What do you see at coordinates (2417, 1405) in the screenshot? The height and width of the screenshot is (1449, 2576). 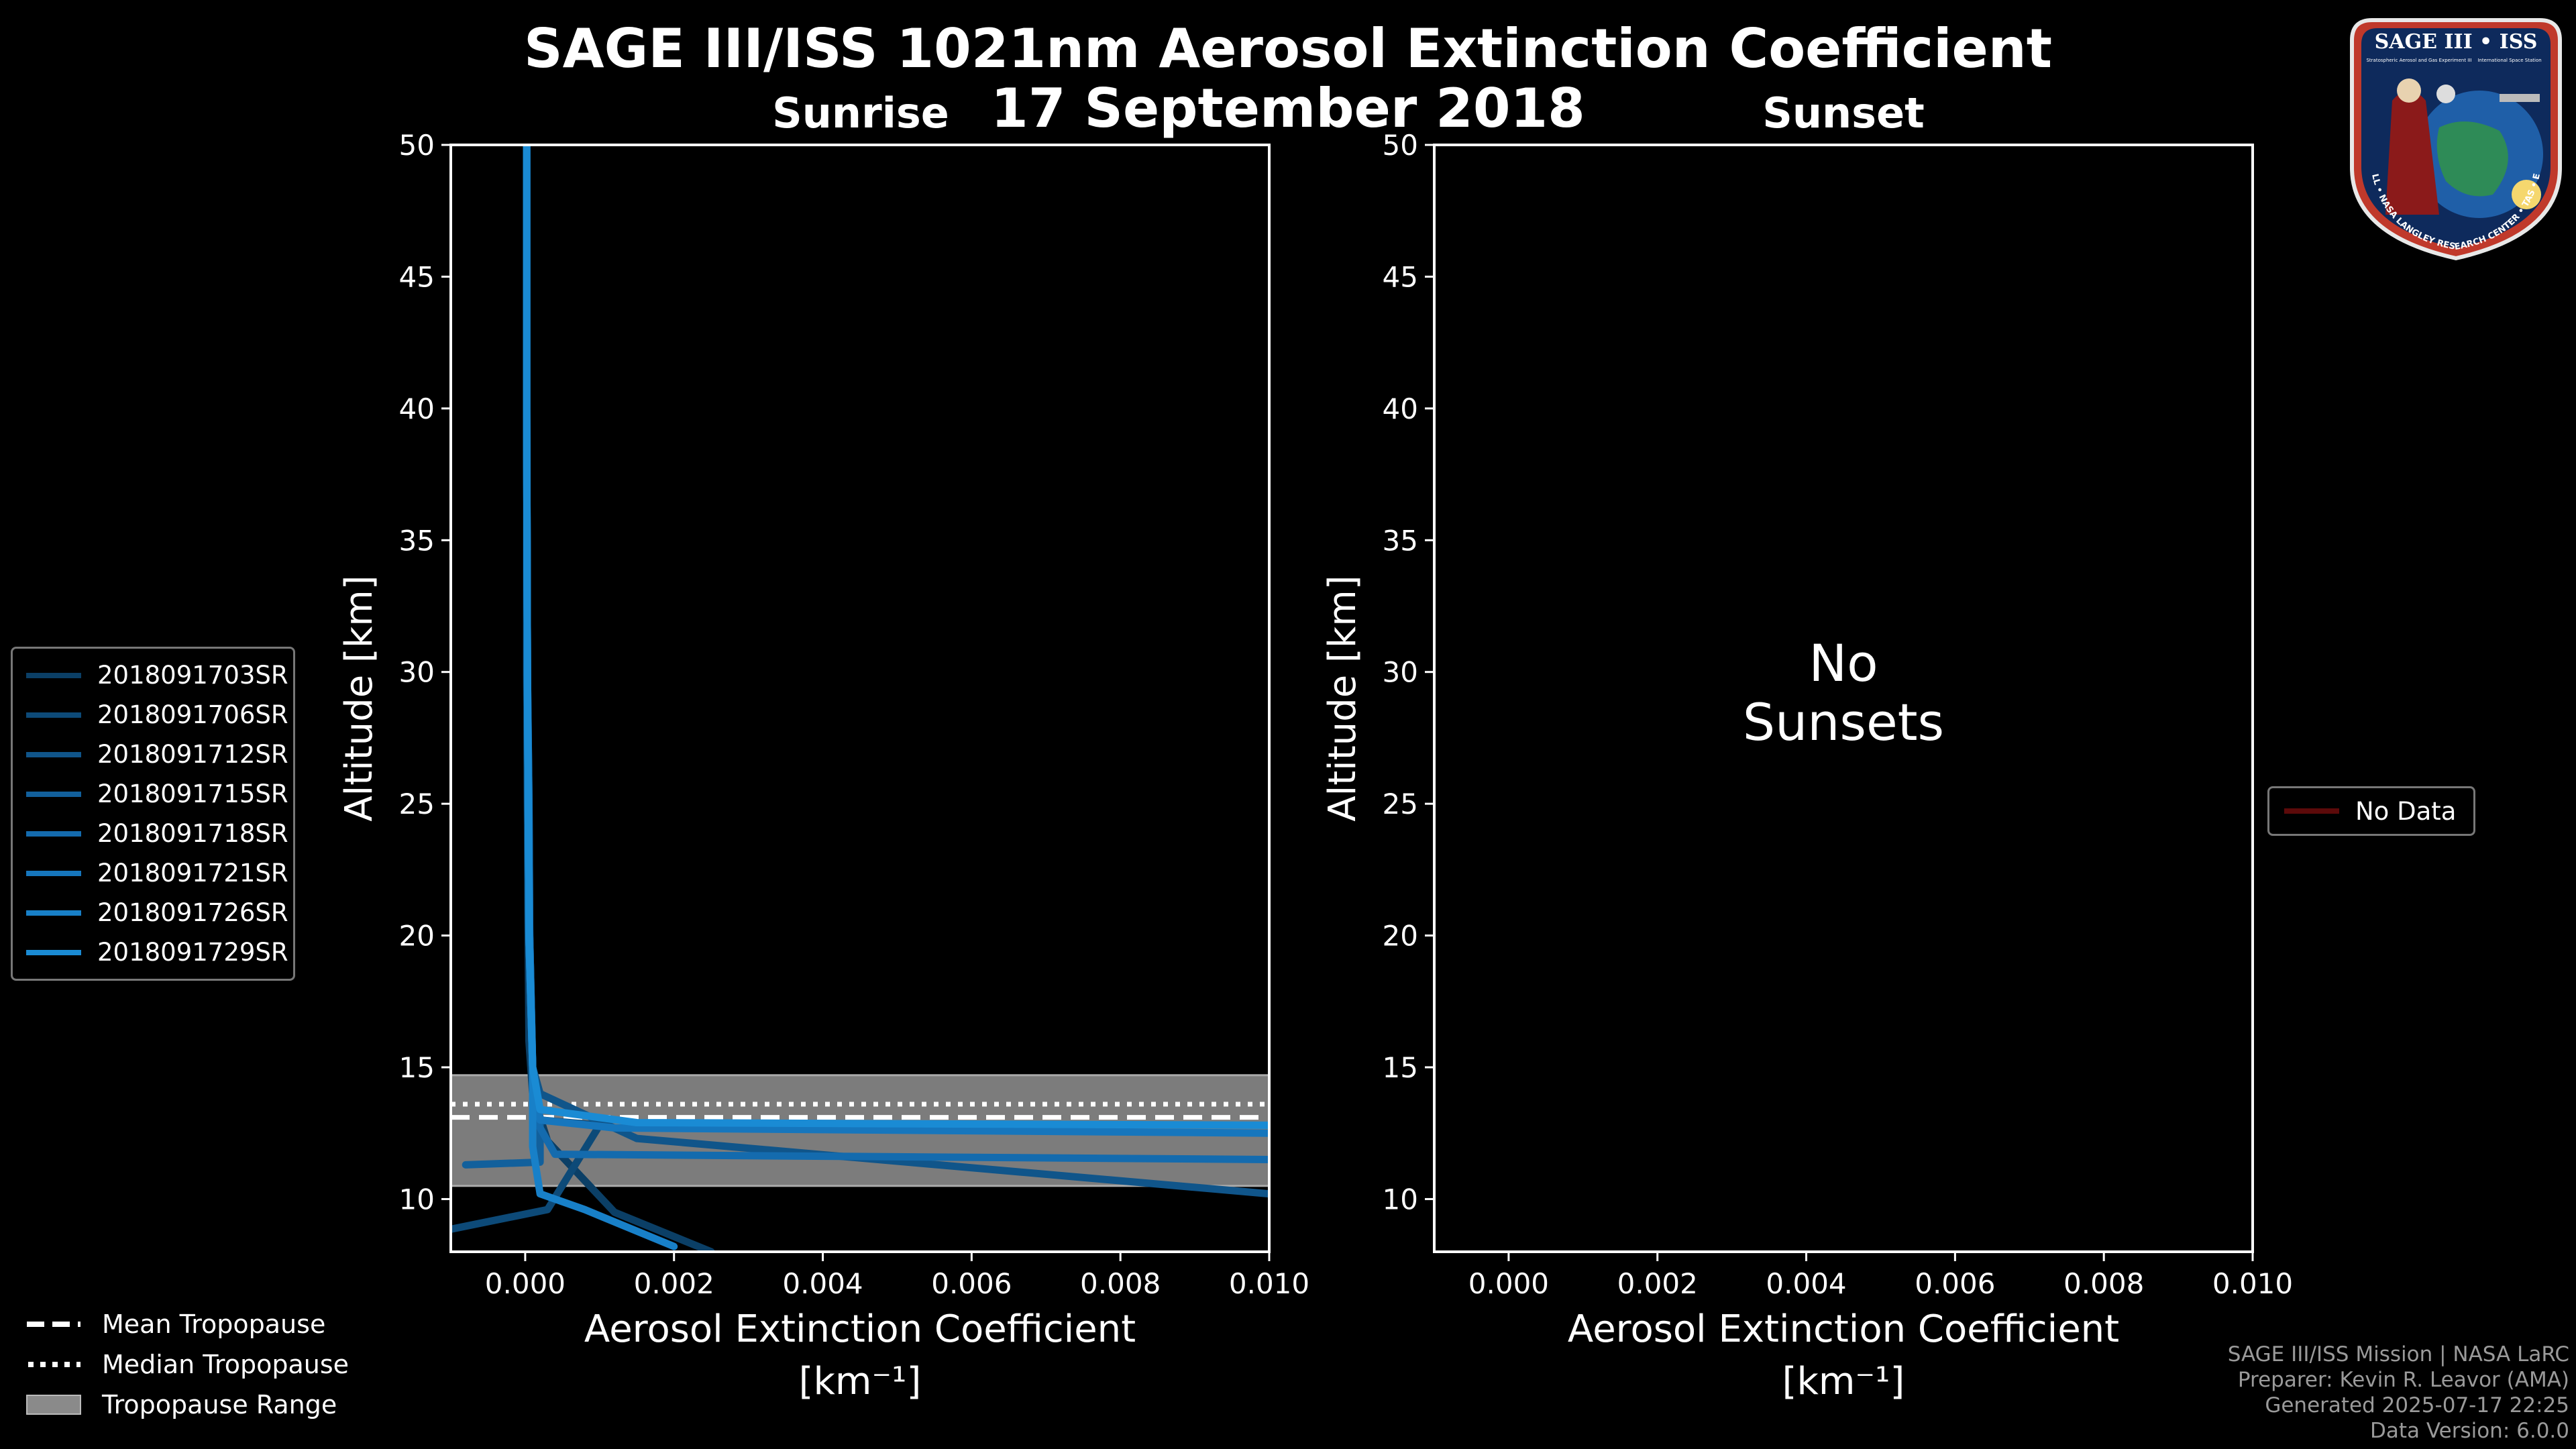 I see `credit-line: Generated 2025-07-17 22:25` at bounding box center [2417, 1405].